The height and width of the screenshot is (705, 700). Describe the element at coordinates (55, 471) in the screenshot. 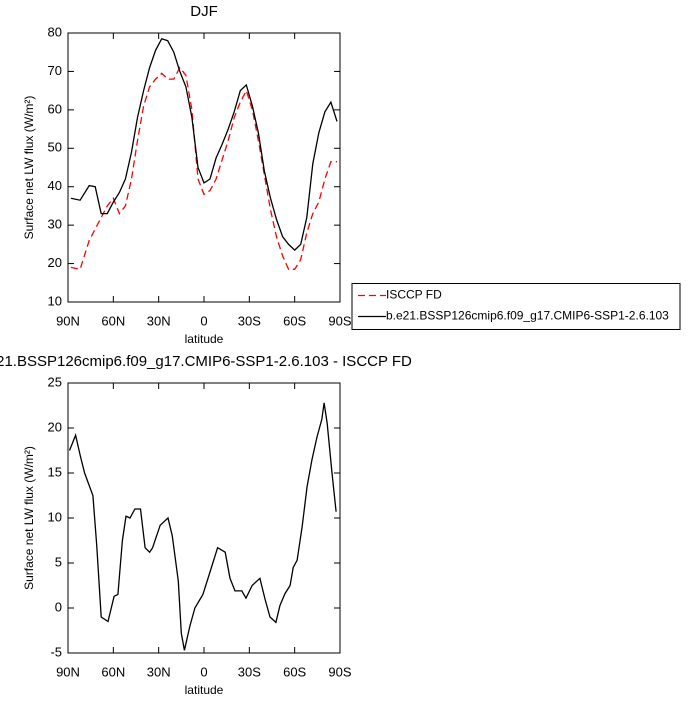

I see `y-tick-label: 15` at that location.